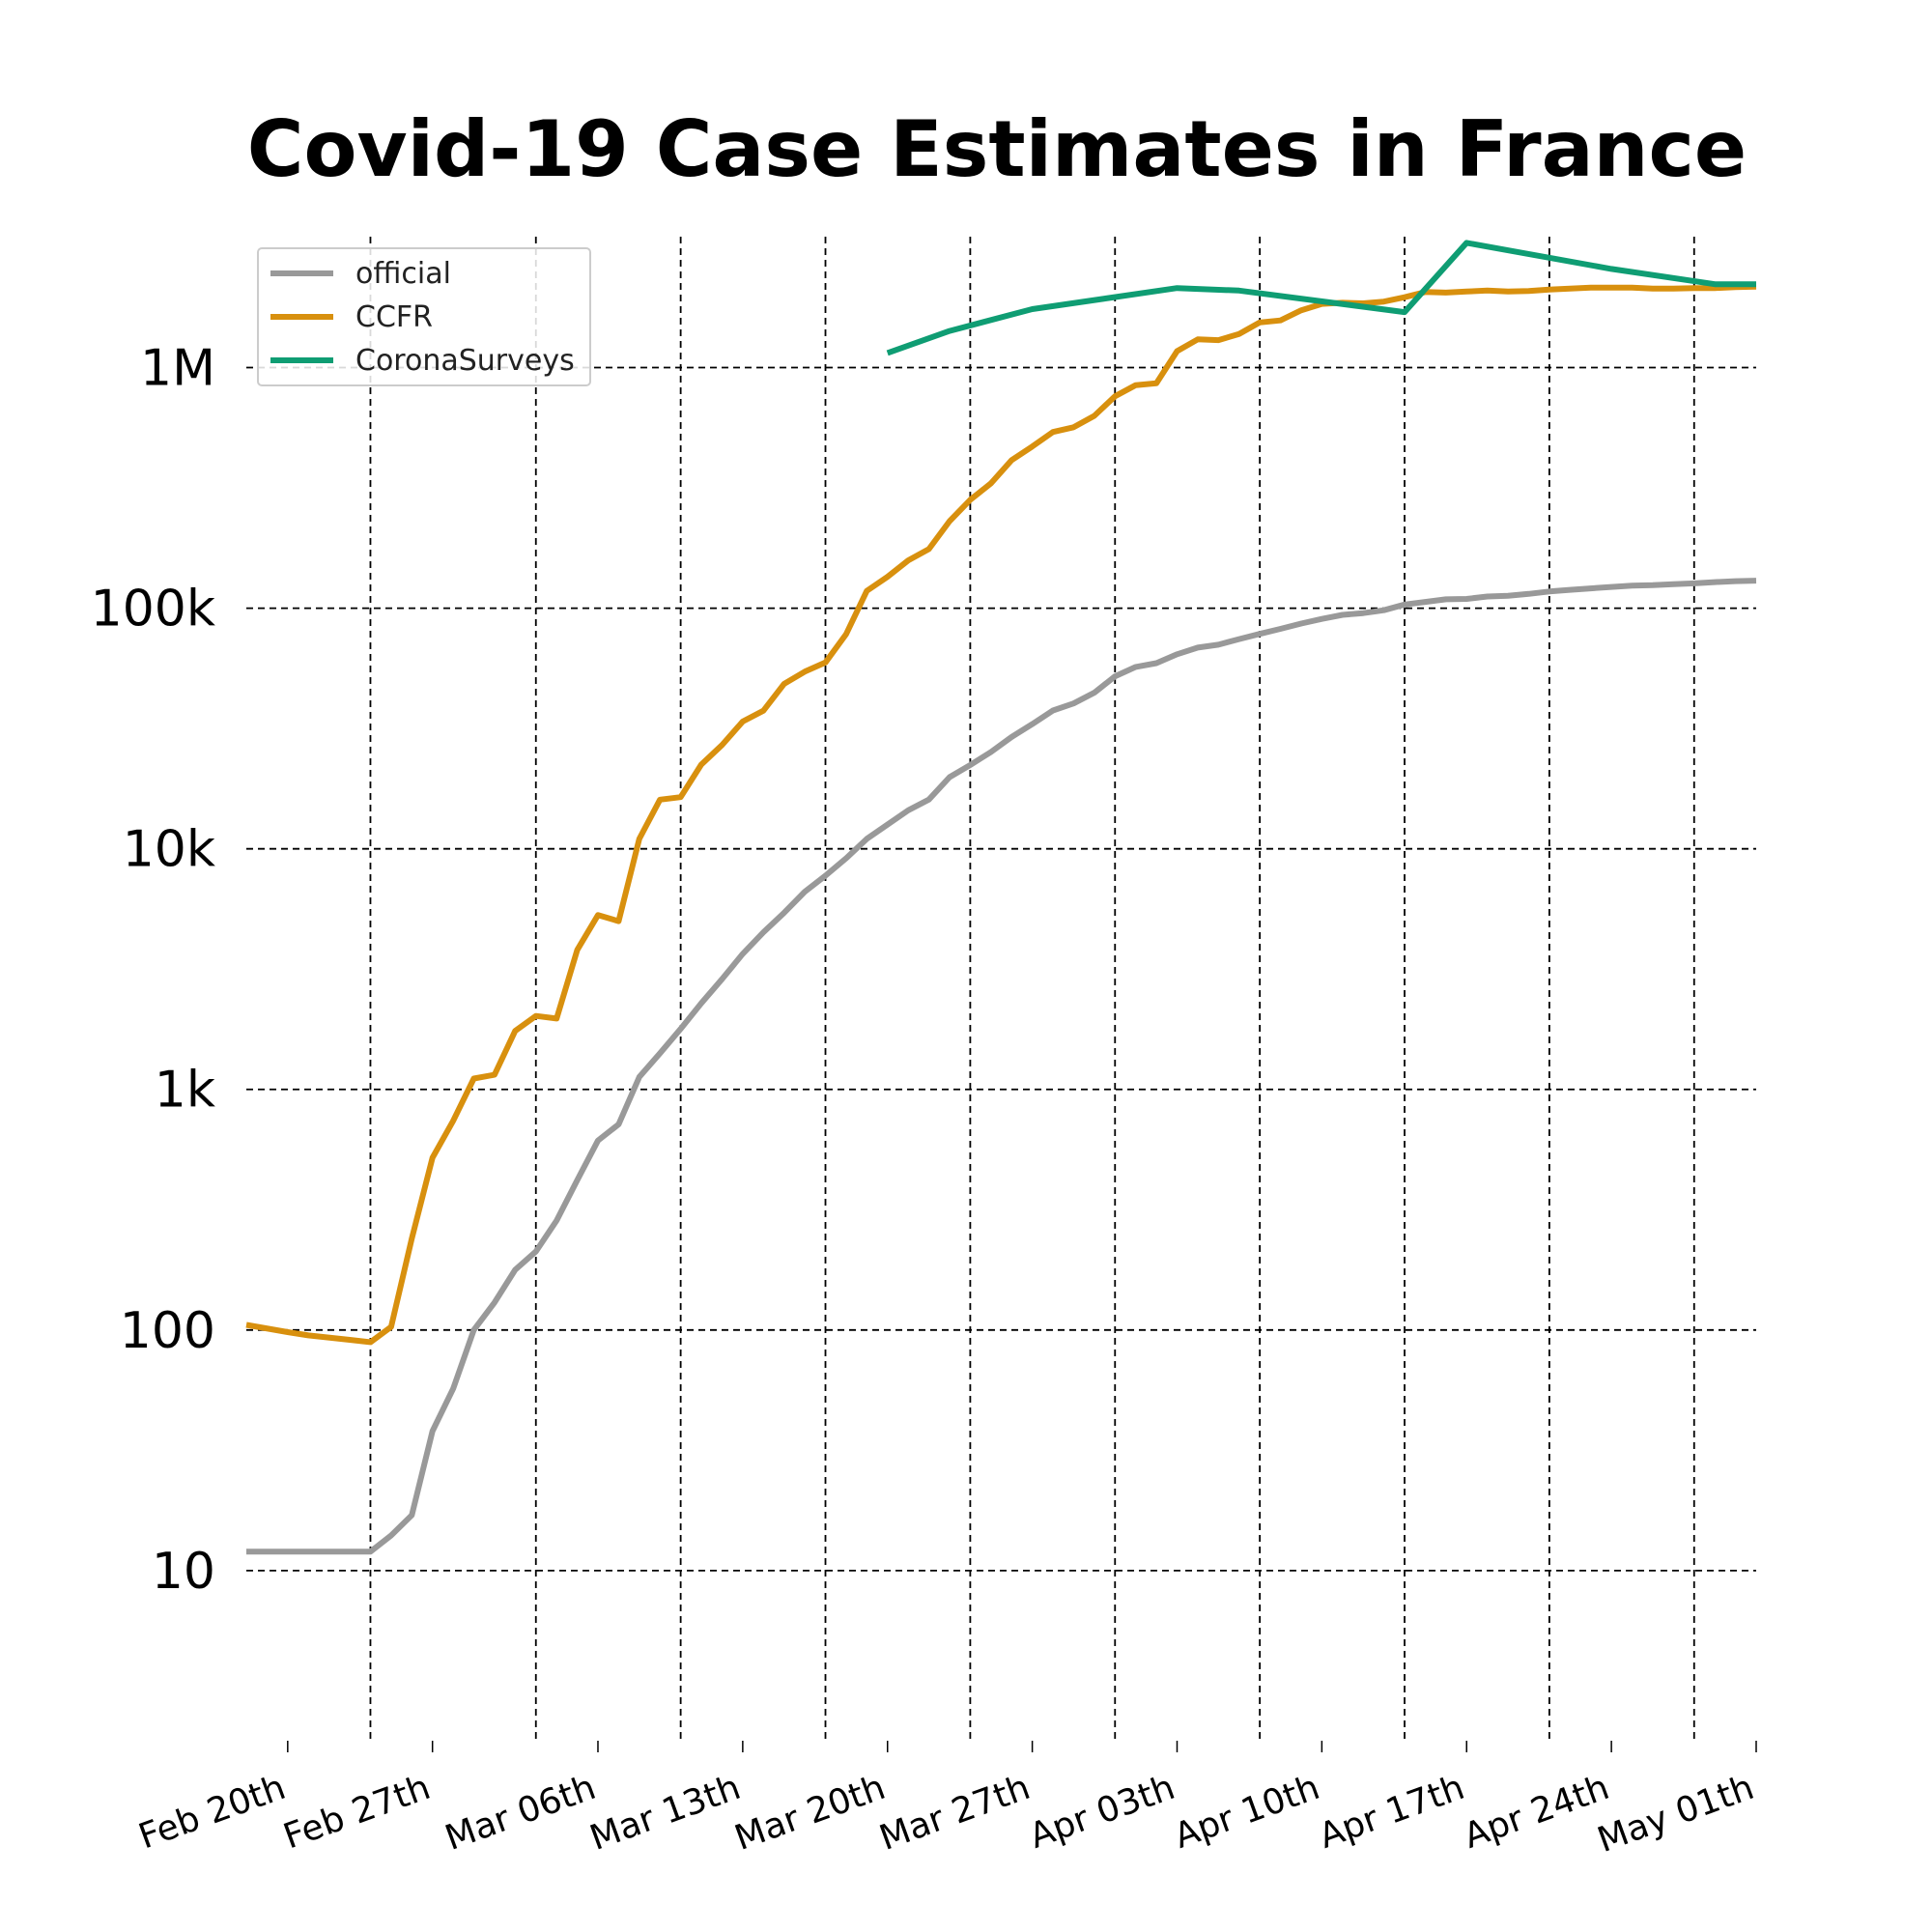  I want to click on y-tick-label: 100k, so click(153, 610).